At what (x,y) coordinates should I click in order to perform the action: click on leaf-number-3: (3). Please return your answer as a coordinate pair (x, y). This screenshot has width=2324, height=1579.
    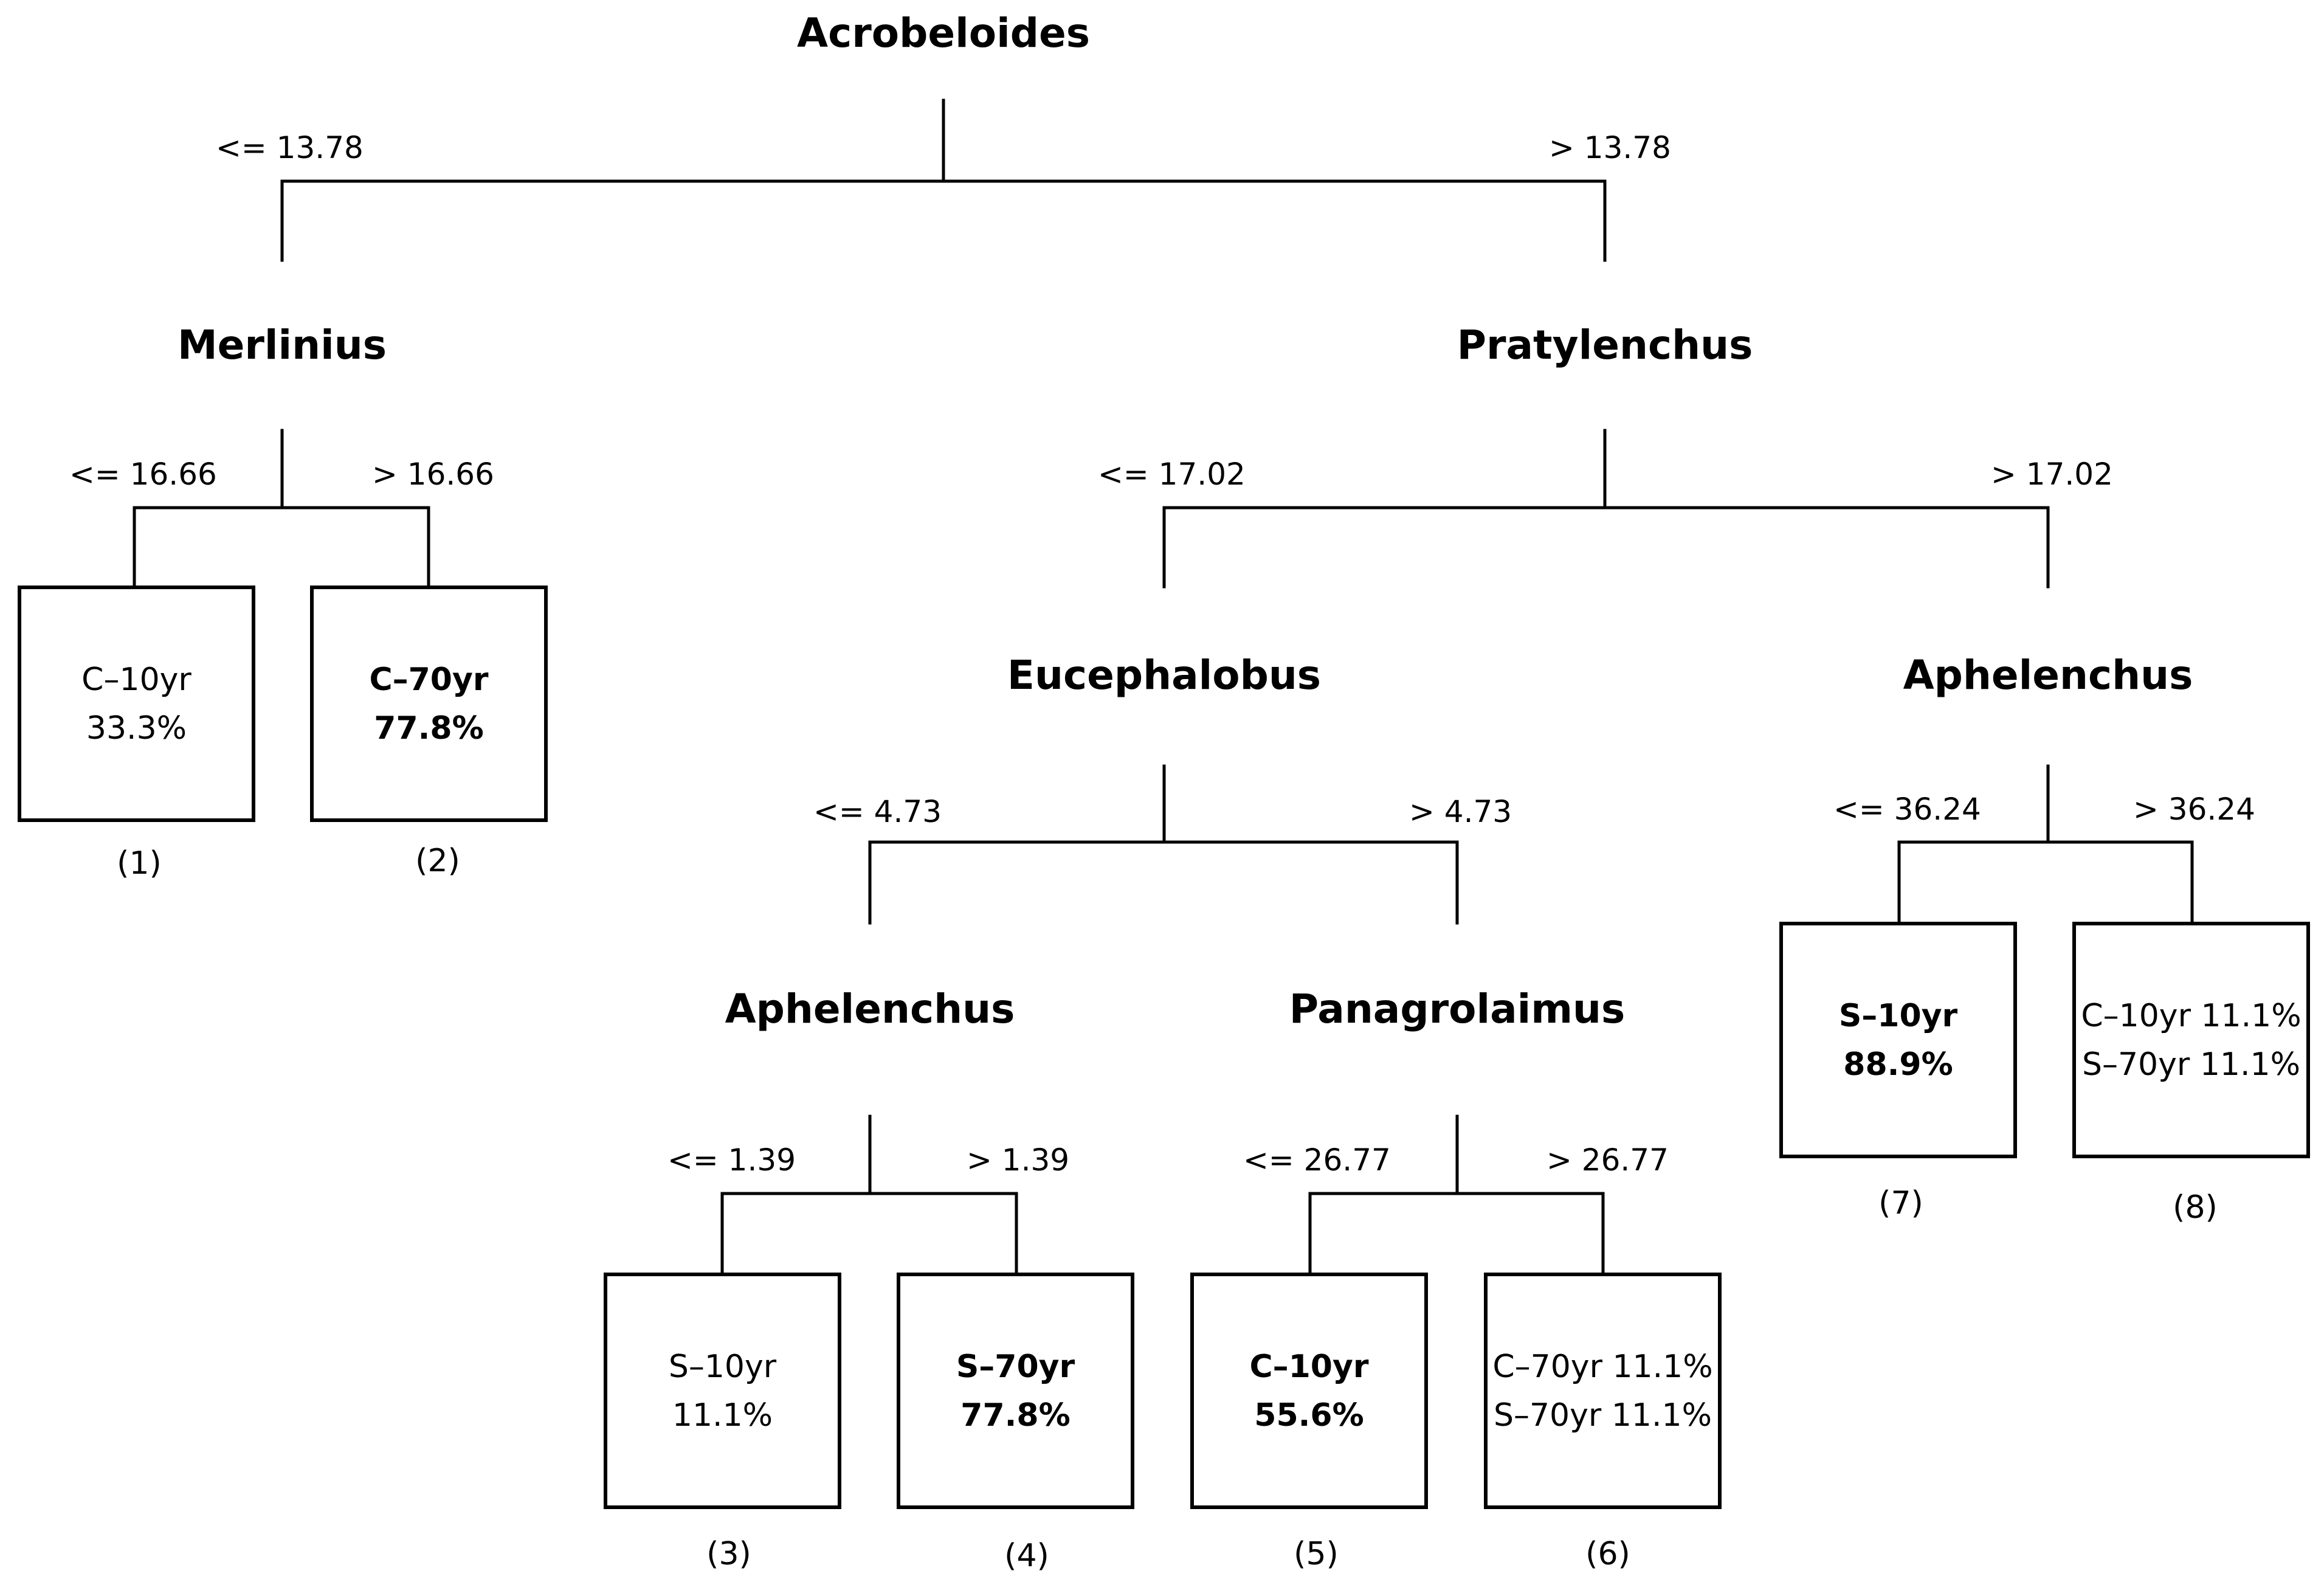
    Looking at the image, I should click on (728, 1554).